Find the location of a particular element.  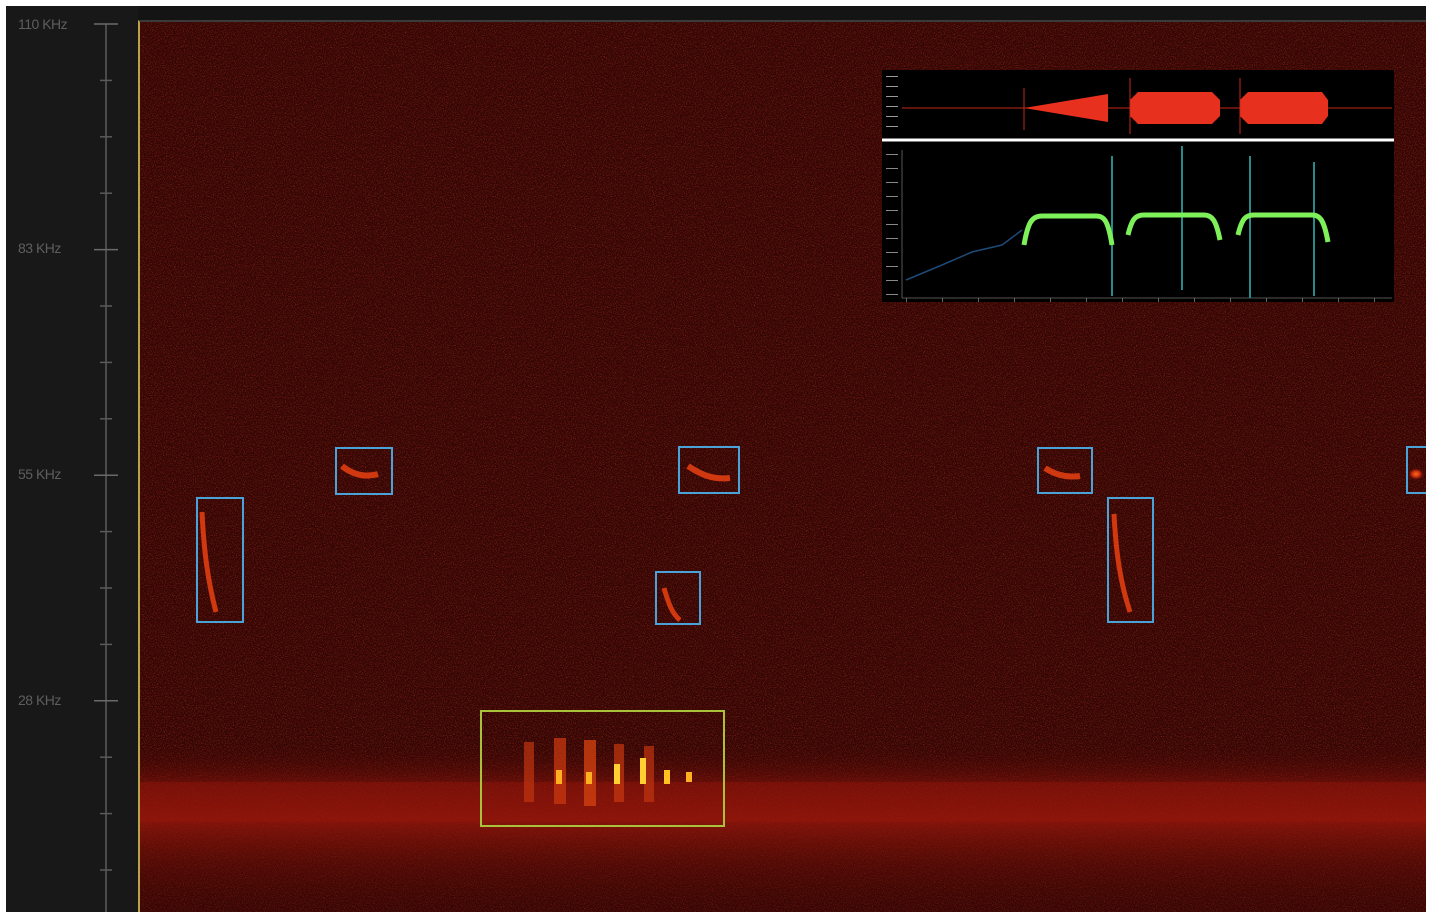

frequency-axis: 110 KHz 83 KHz 55 KHz 28 KHz is located at coordinates (72, 459).